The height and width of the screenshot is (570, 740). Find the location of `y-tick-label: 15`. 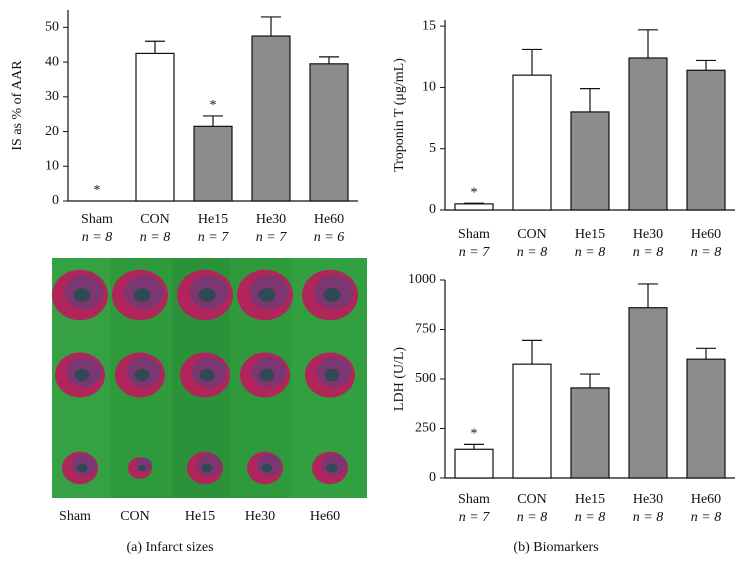

y-tick-label: 15 is located at coordinates (429, 25).